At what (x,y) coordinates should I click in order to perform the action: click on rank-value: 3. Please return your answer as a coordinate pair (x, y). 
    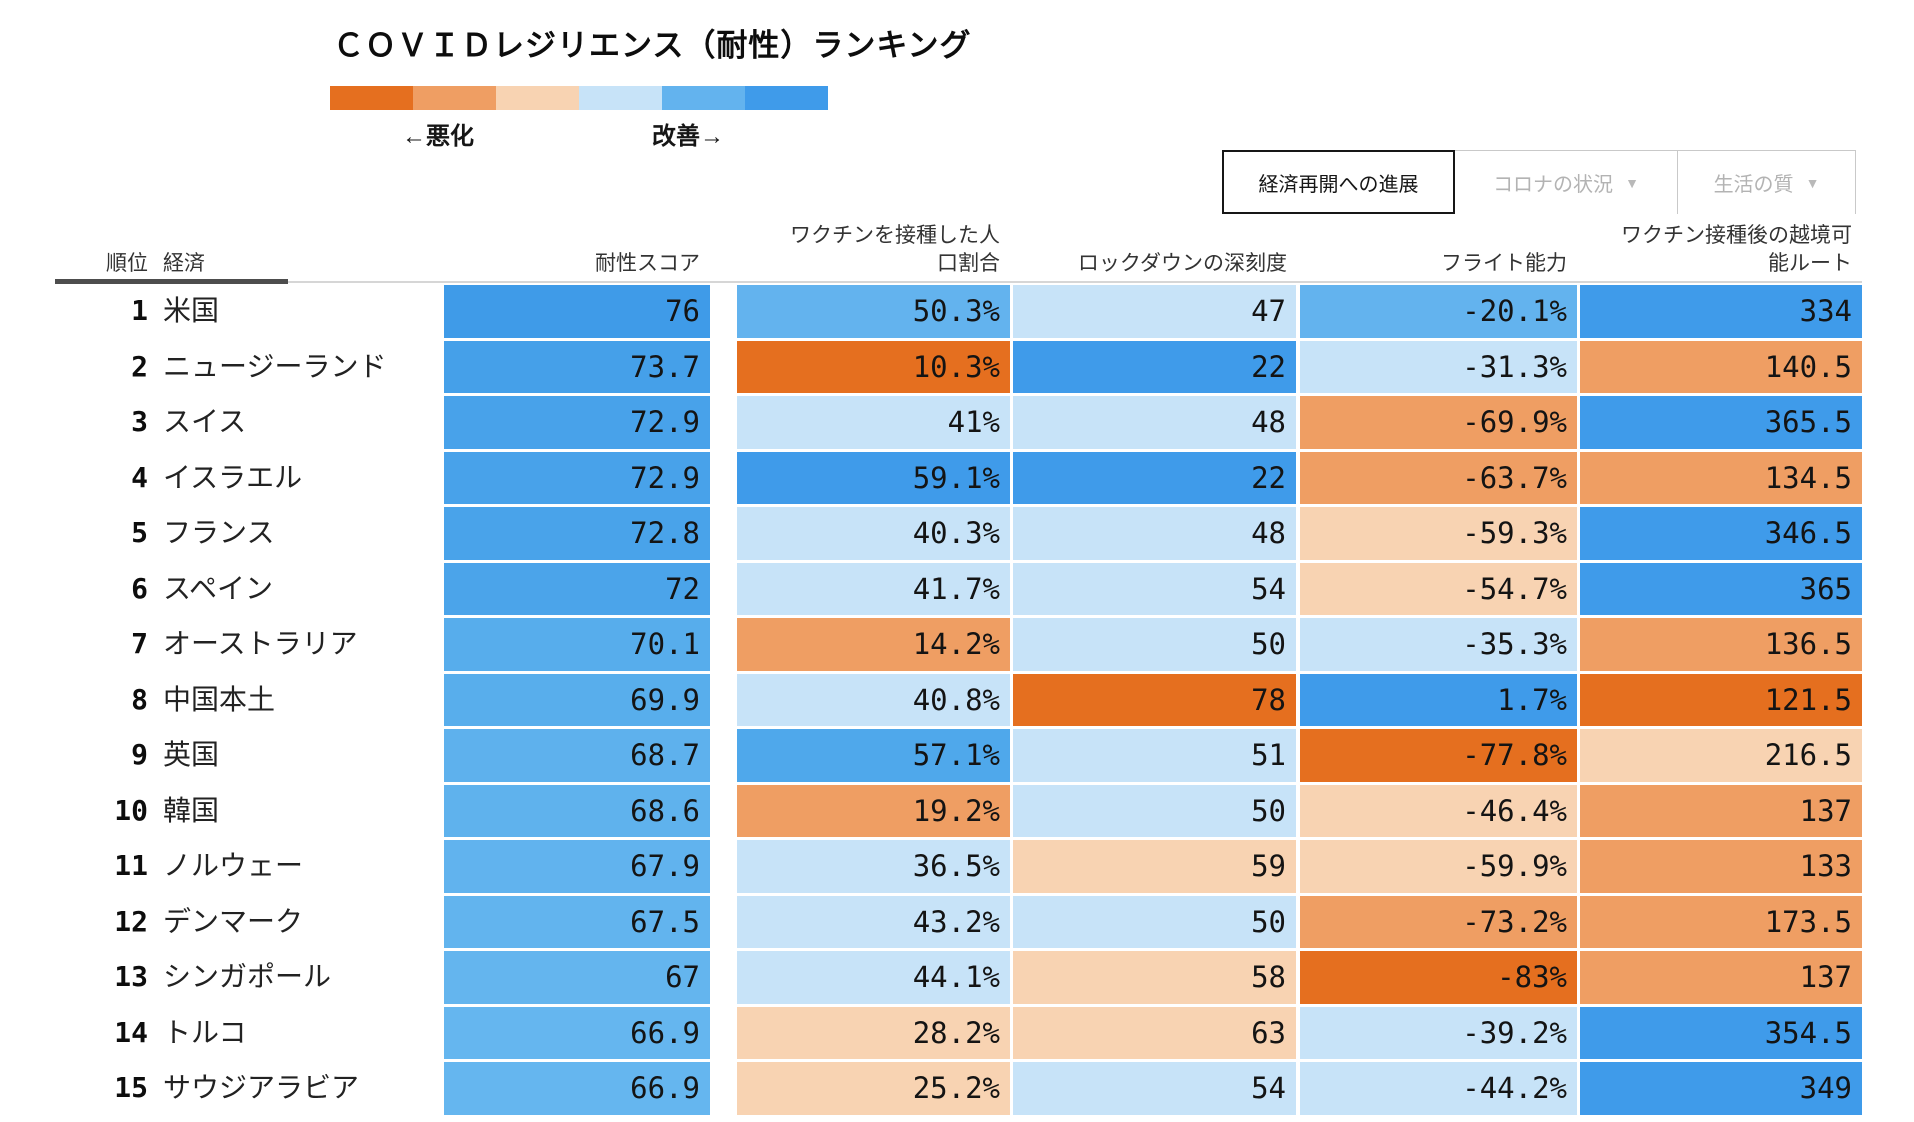
    Looking at the image, I should click on (139, 421).